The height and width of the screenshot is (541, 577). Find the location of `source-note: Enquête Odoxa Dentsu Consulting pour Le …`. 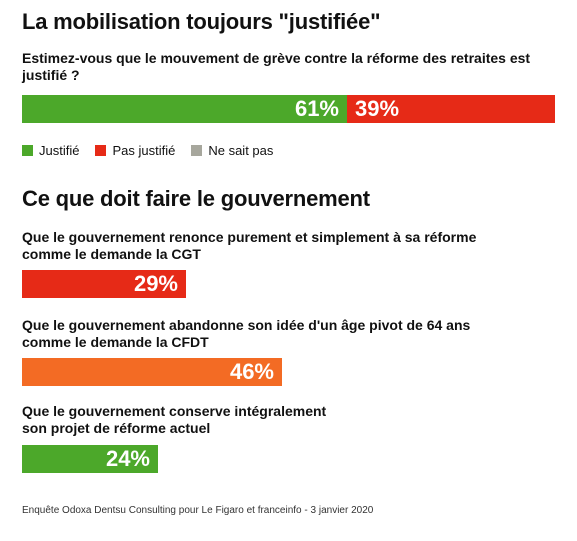

source-note: Enquête Odoxa Dentsu Consulting pour Le … is located at coordinates (198, 510).